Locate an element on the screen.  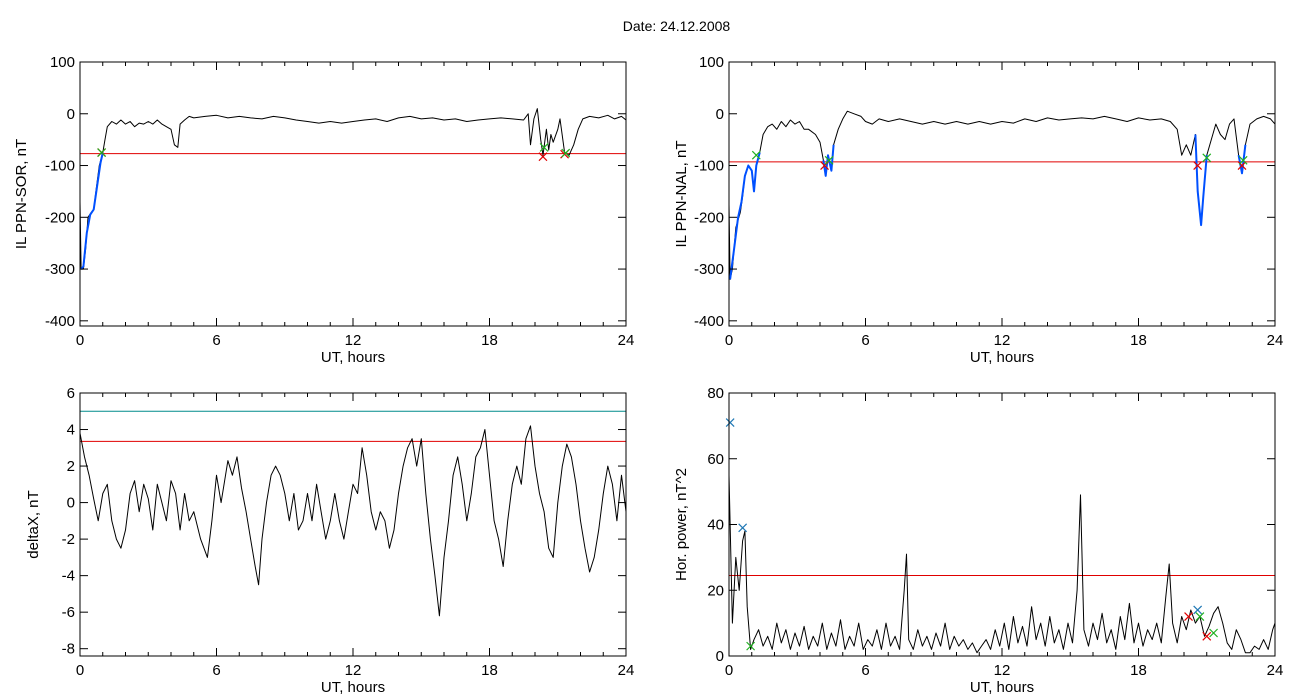
y-axis-label: deltaX, nT is located at coordinates (33, 524).